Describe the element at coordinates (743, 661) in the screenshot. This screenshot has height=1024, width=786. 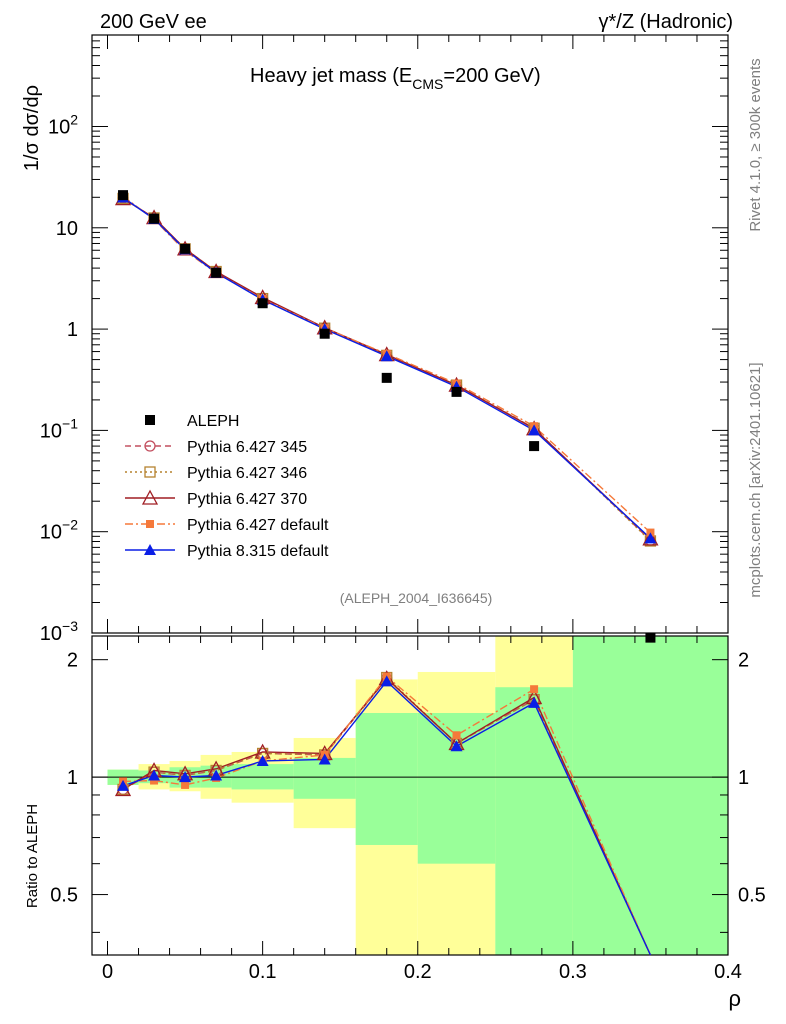
I see `y-tick-label-bottom-right: 2` at that location.